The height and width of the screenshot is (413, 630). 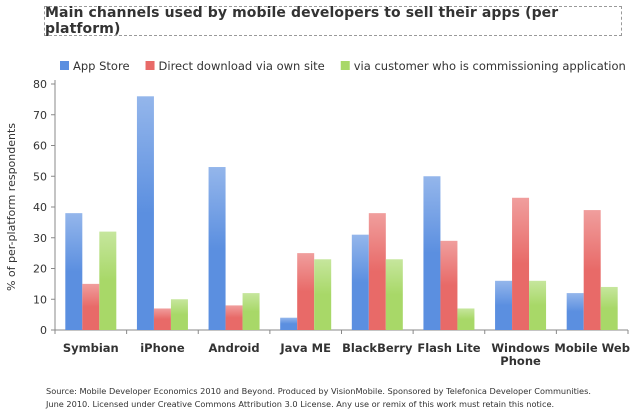 I want to click on y-tick-label: 10, so click(x=40, y=299).